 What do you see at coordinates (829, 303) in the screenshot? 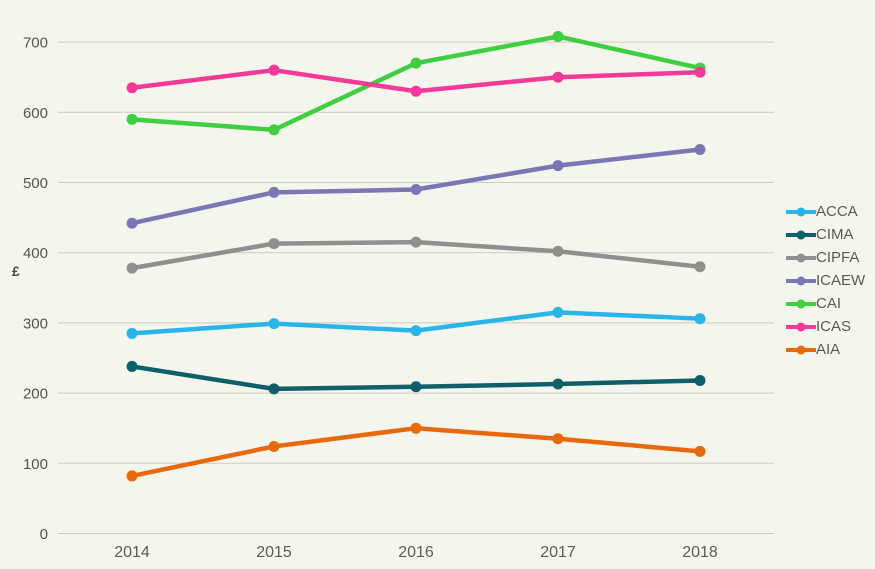
I see `legend-label: CAI` at bounding box center [829, 303].